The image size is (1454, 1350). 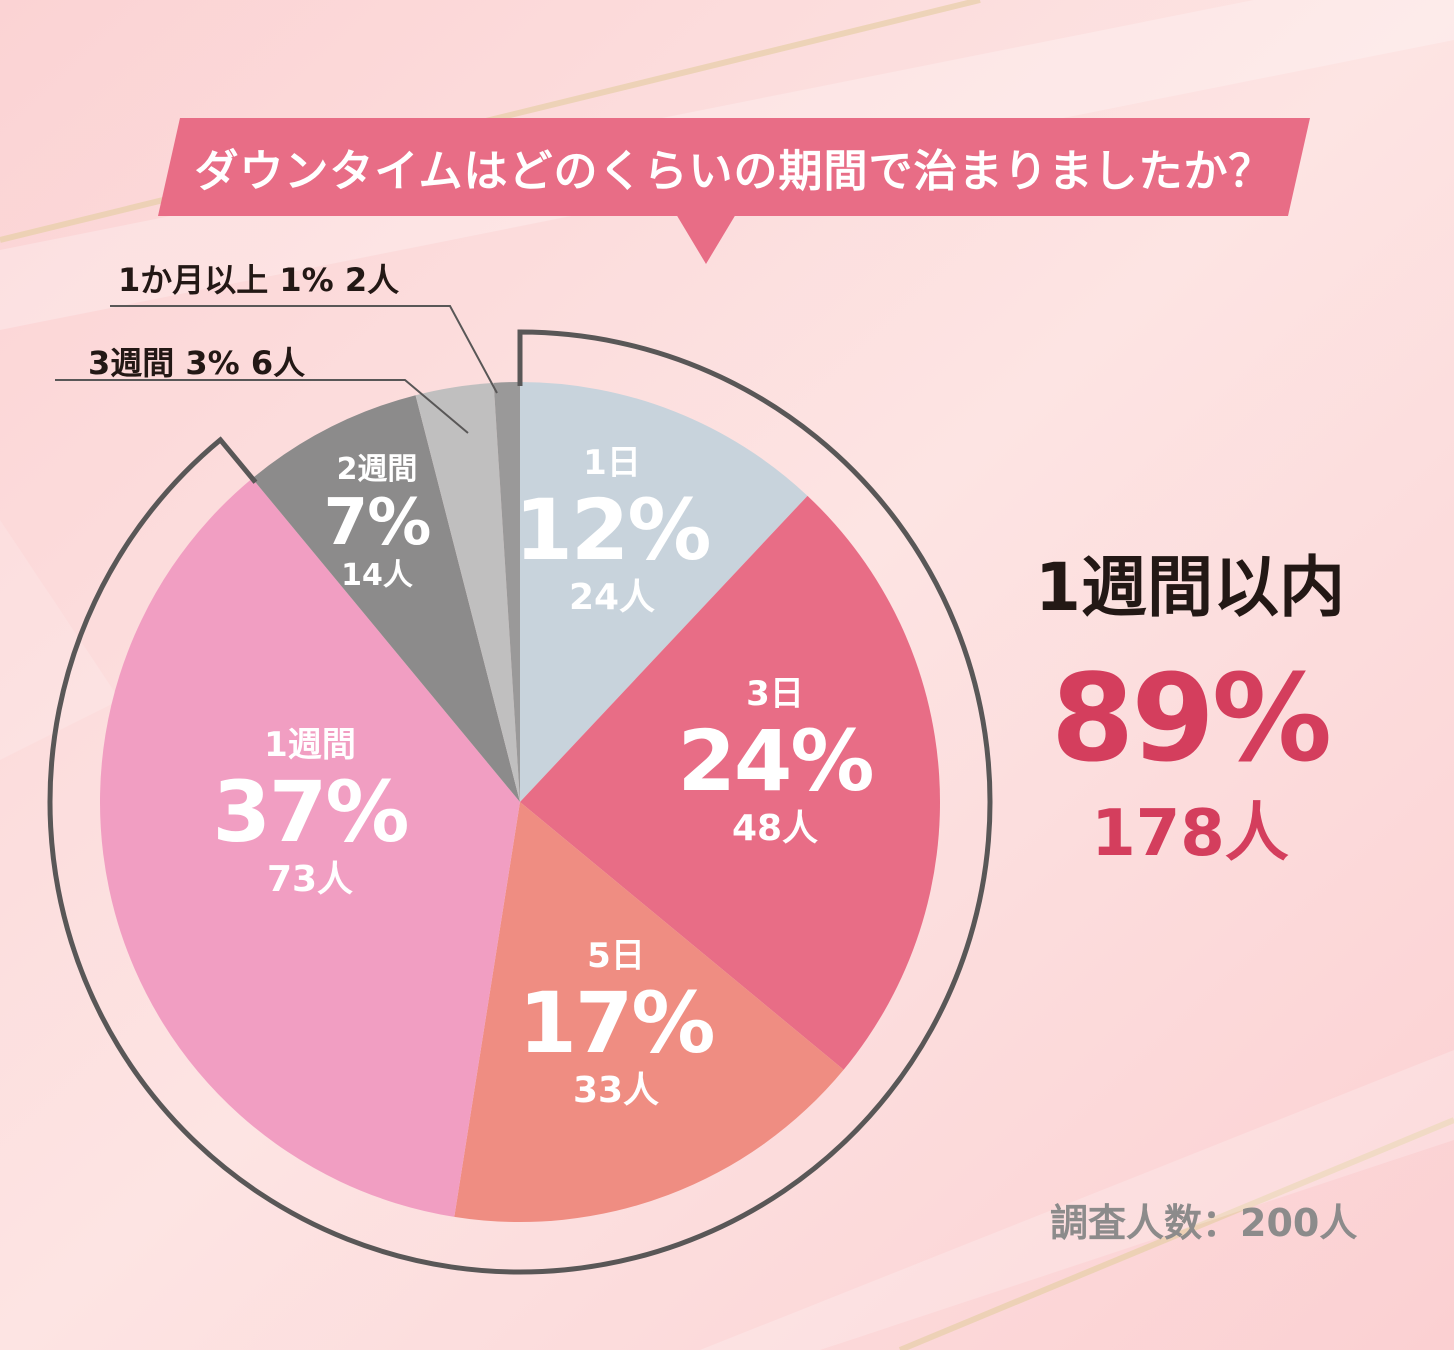 I want to click on slice-percent: 24%, so click(x=775, y=761).